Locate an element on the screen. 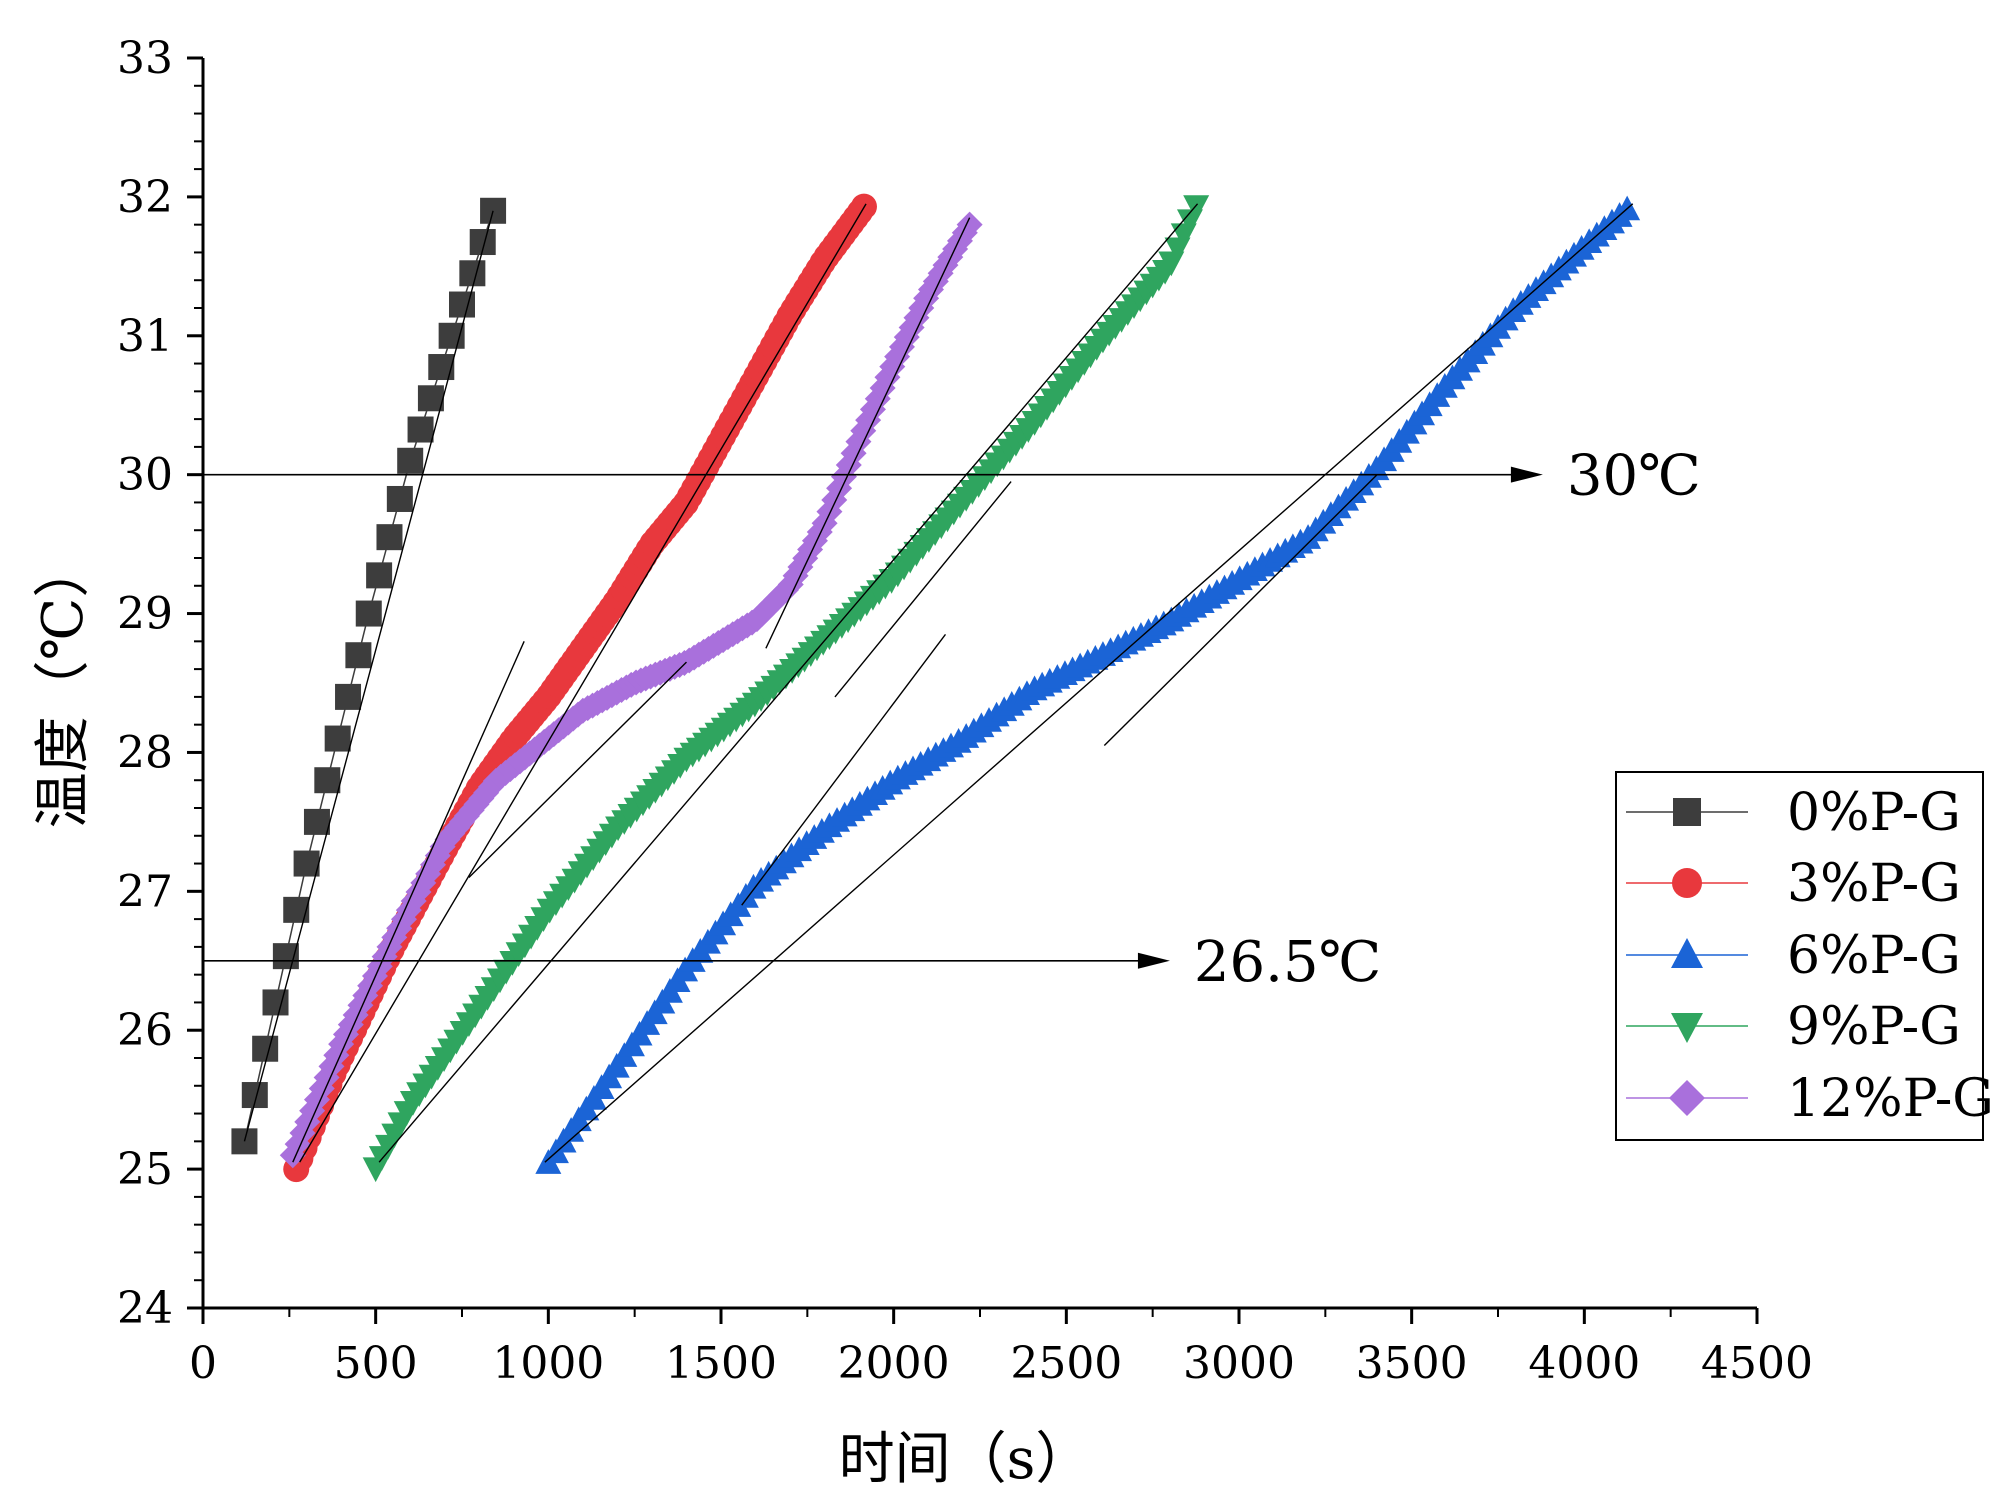  legend-box is located at coordinates (1799, 956).